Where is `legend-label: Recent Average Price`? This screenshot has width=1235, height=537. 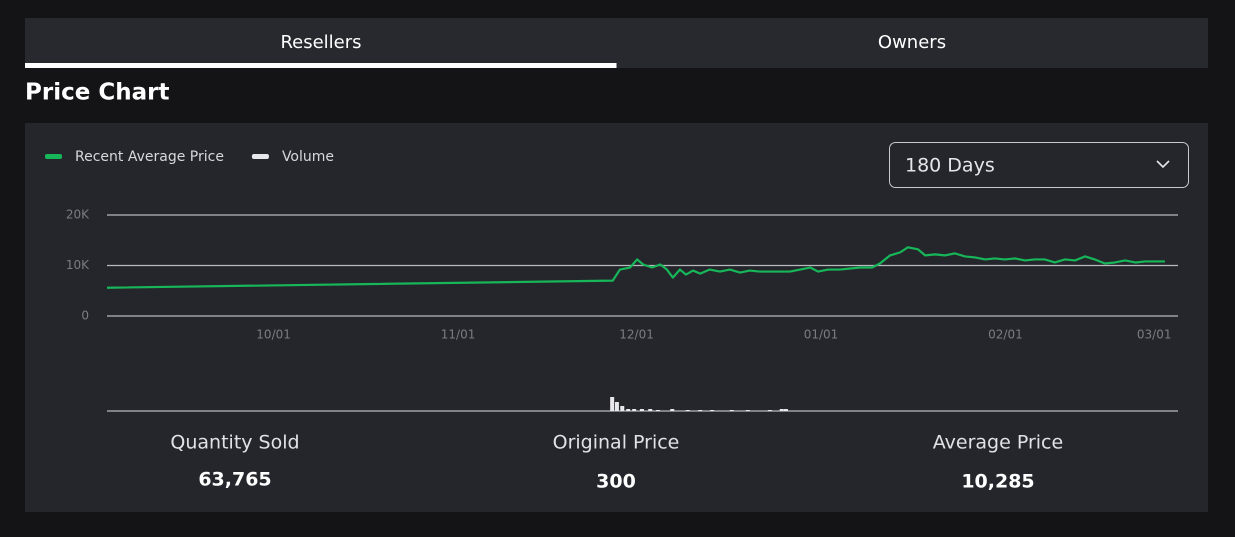 legend-label: Recent Average Price is located at coordinates (149, 157).